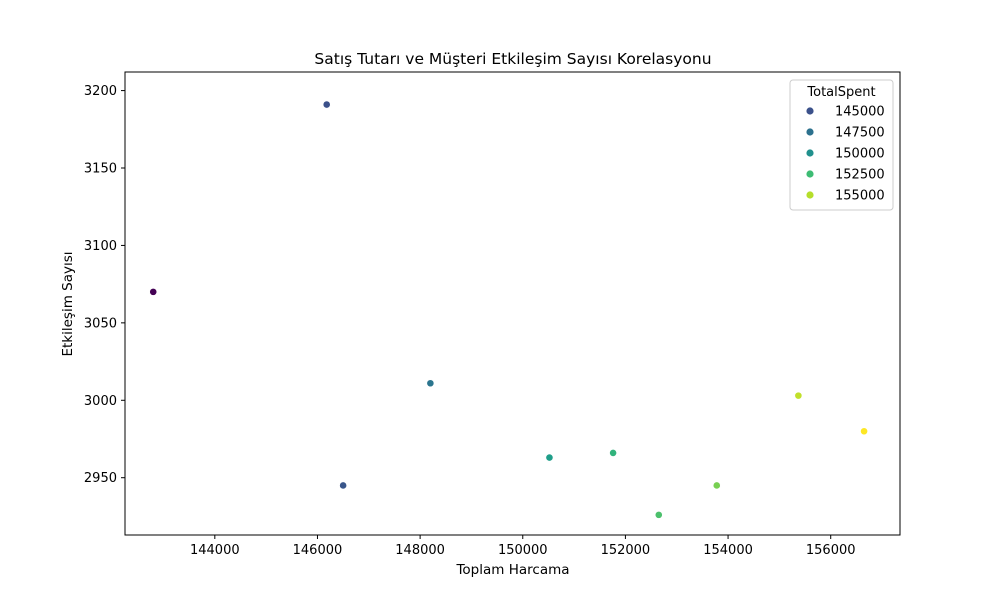 The height and width of the screenshot is (600, 1000). I want to click on legend: TotalSpent 145000 147500 150000 152500 155000, so click(841, 145).